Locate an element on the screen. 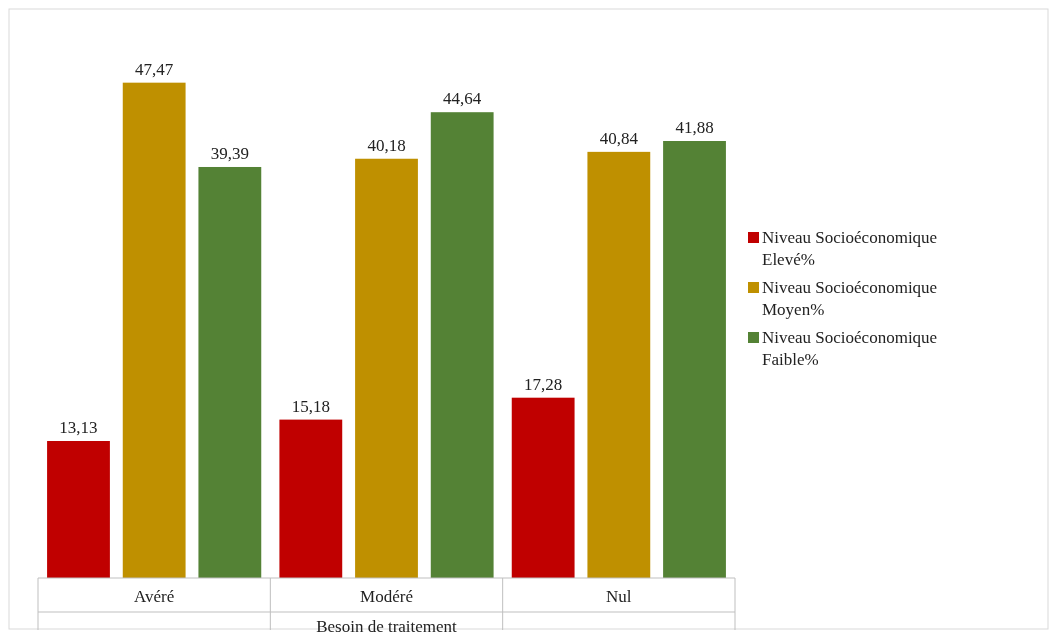 The height and width of the screenshot is (640, 1059). data-label: 13,13 is located at coordinates (78, 427).